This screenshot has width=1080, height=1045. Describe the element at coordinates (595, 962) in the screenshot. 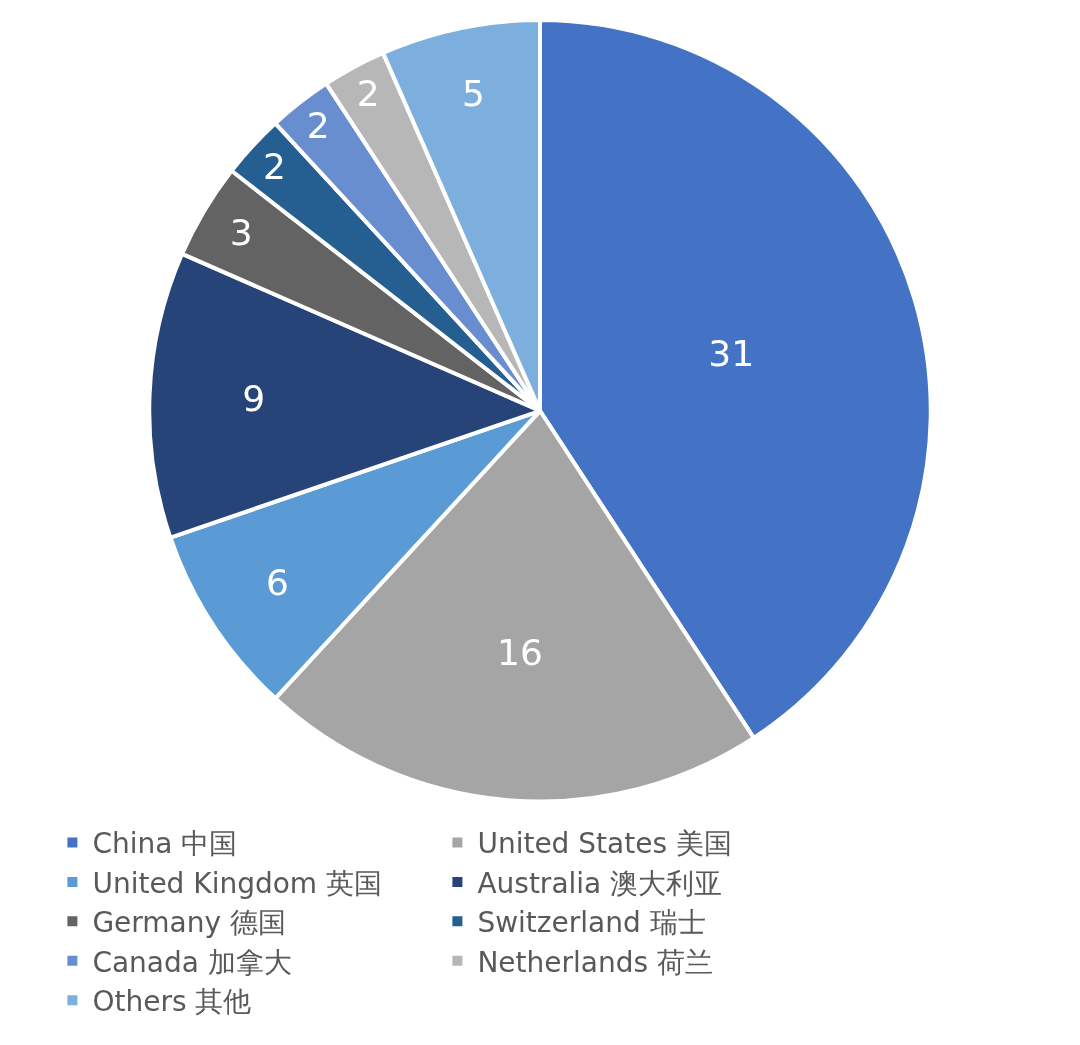

I see `legend-label: Netherlands 荷兰` at that location.